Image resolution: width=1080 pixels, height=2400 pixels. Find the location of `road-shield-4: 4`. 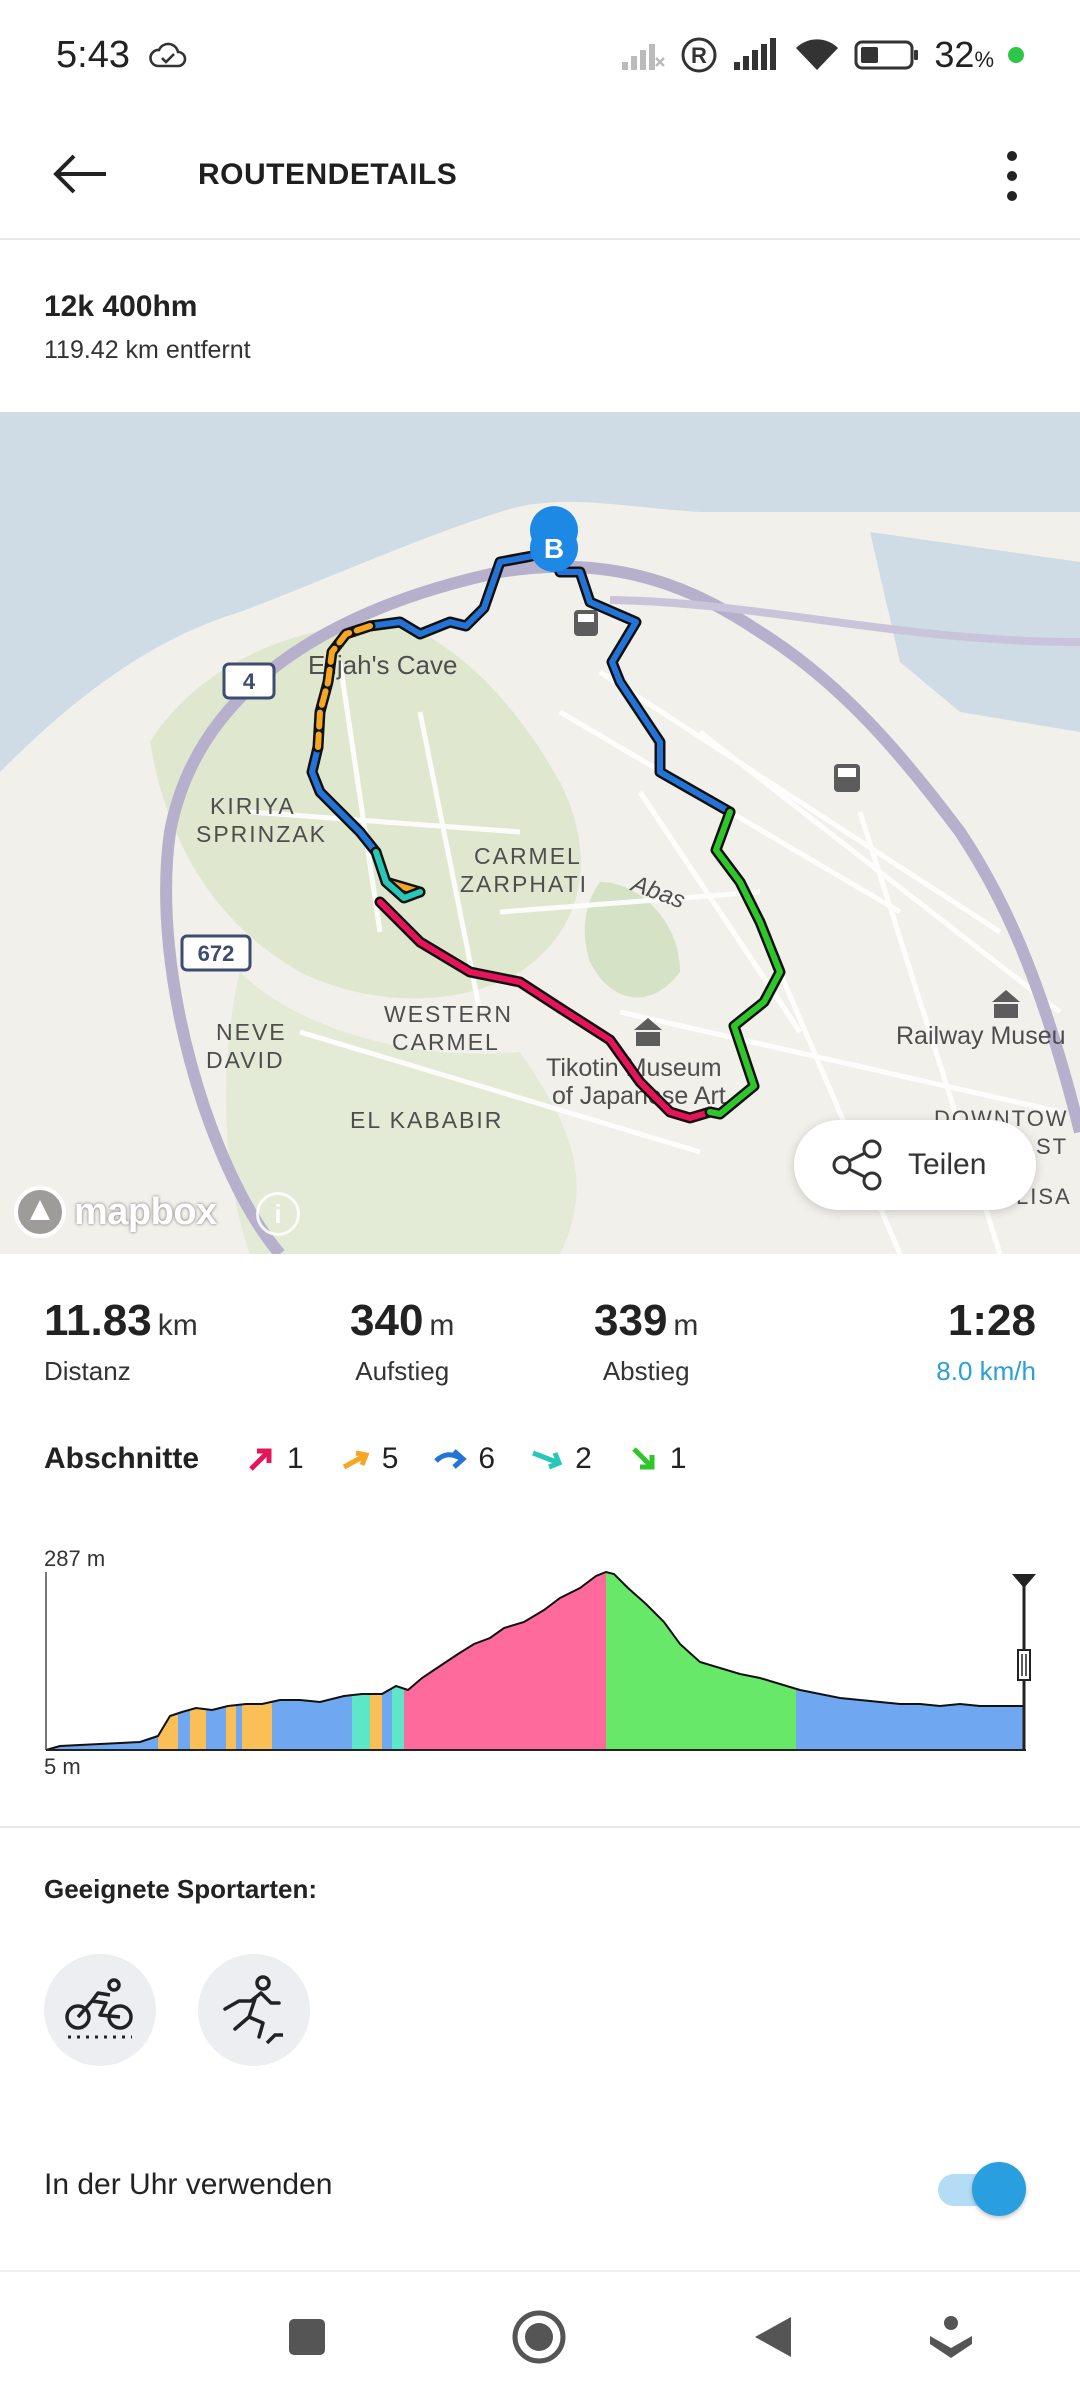

road-shield-4: 4 is located at coordinates (249, 681).